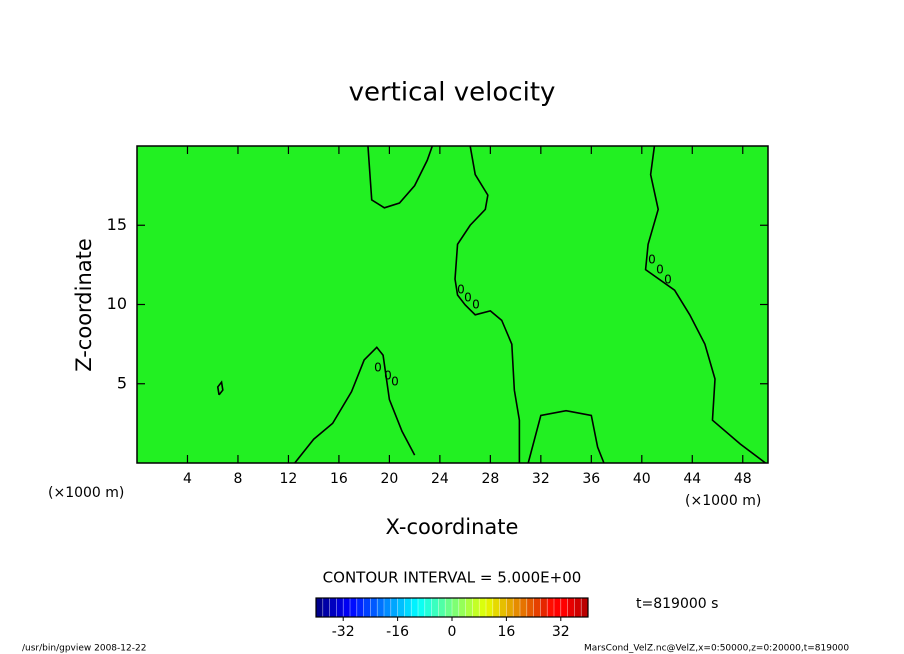 The width and height of the screenshot is (904, 654). What do you see at coordinates (452, 527) in the screenshot?
I see `x-axis-label: X-coordinate` at bounding box center [452, 527].